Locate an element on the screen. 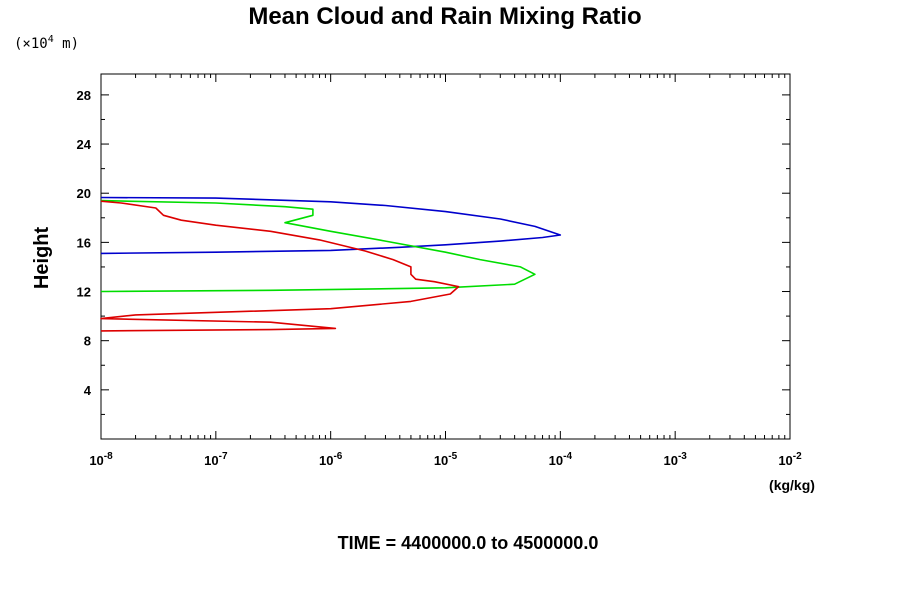 This screenshot has width=900, height=600. y-tick-label: 8 is located at coordinates (87, 341).